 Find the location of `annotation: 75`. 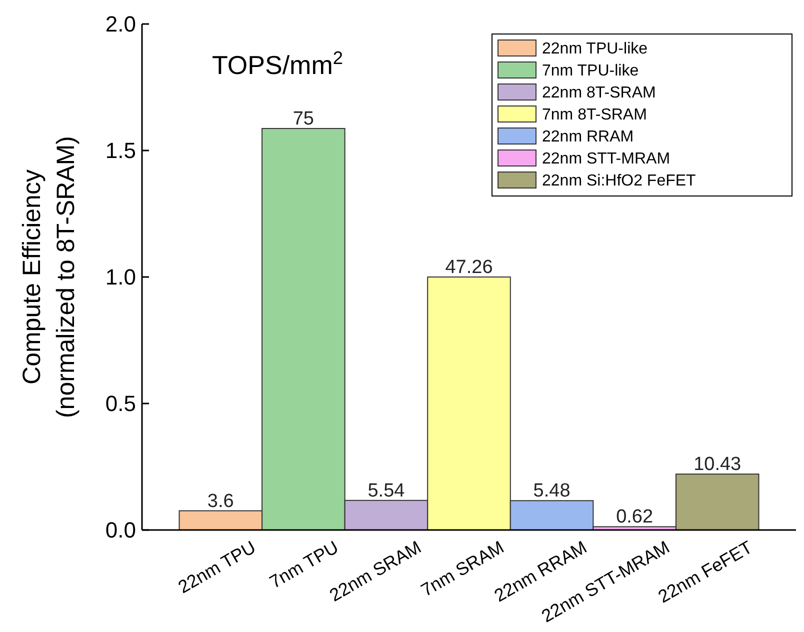

annotation: 75 is located at coordinates (303, 119).